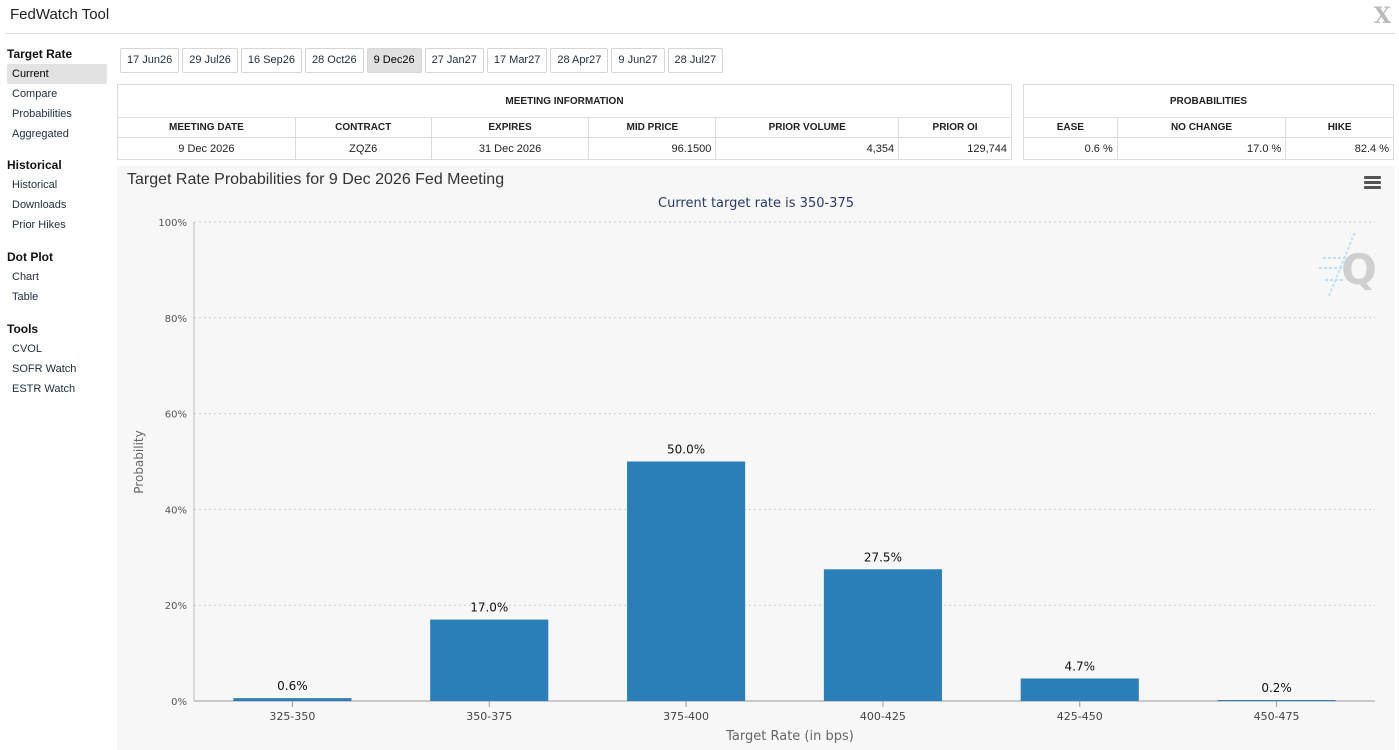  What do you see at coordinates (363, 148) in the screenshot?
I see `contract-cell: ZQZ6` at bounding box center [363, 148].